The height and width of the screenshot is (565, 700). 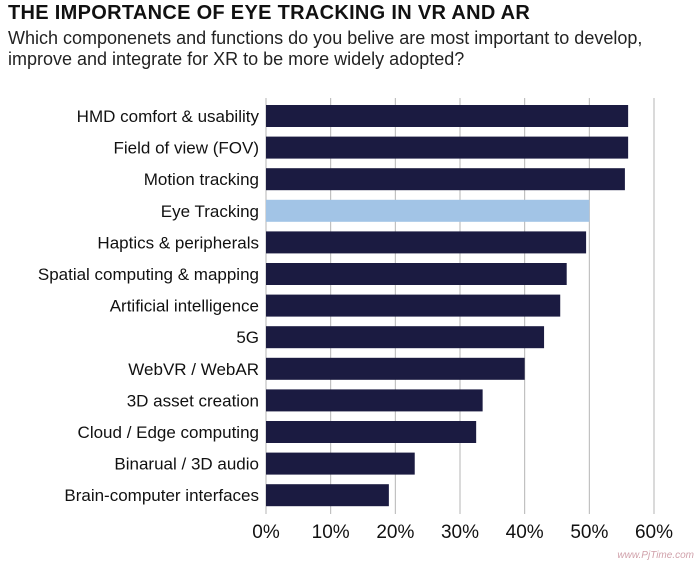 I want to click on x-tick-label: 20%, so click(x=395, y=532).